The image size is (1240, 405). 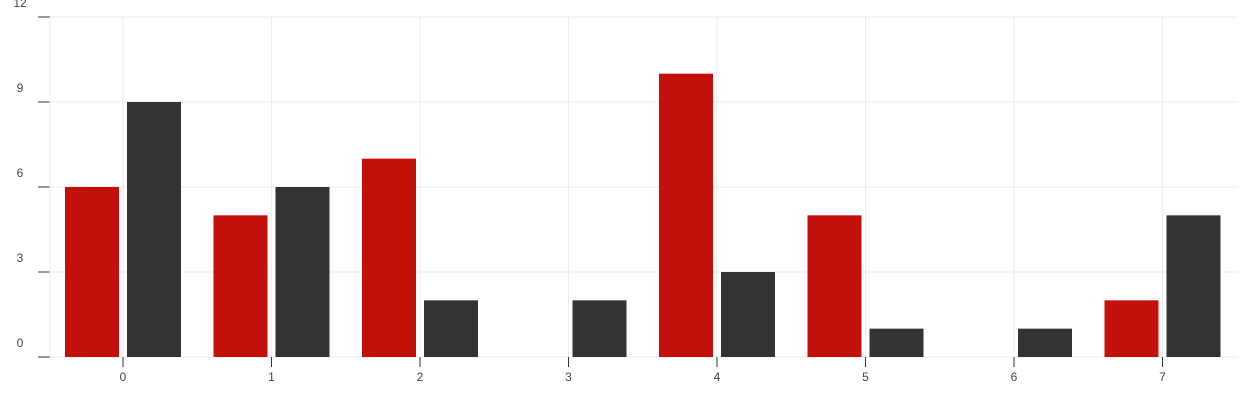 What do you see at coordinates (20, 88) in the screenshot?
I see `y-tick-label: 9` at bounding box center [20, 88].